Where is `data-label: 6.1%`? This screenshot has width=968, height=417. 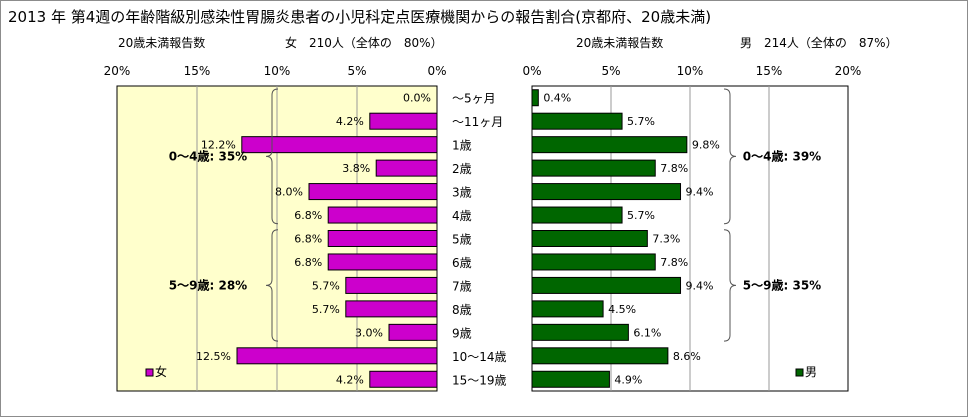
data-label: 6.1% is located at coordinates (647, 332).